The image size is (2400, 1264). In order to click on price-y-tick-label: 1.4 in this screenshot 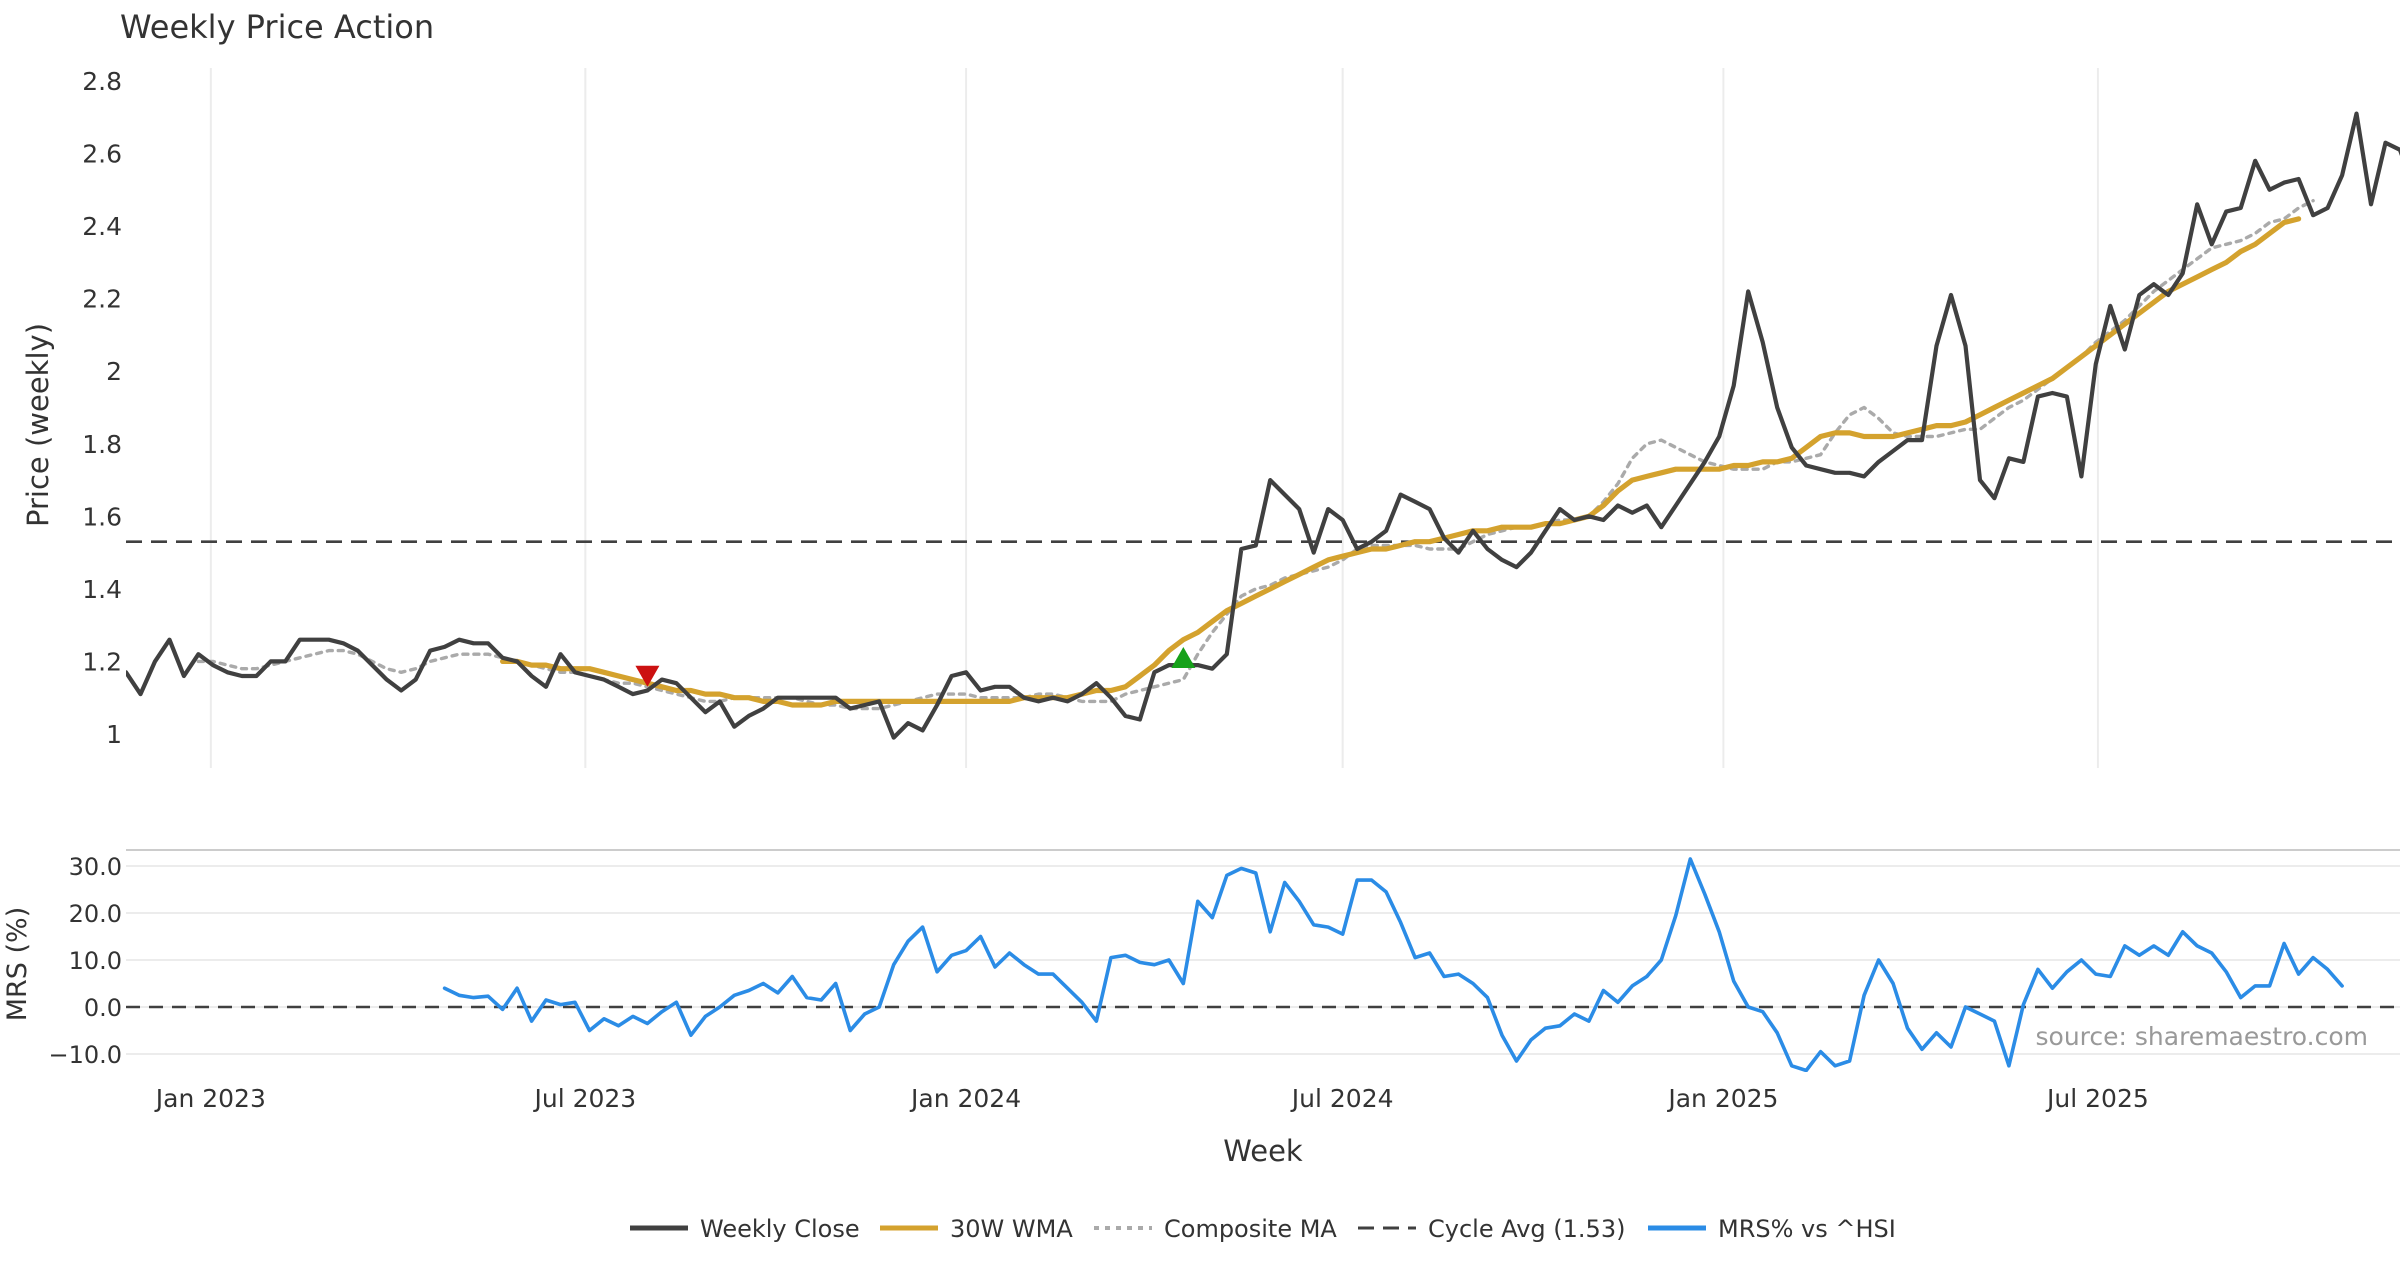, I will do `click(102, 589)`.